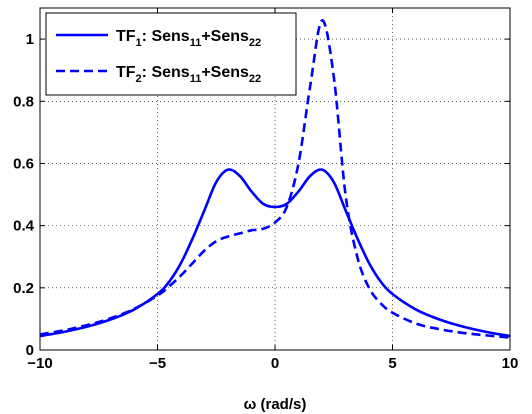 The image size is (532, 414). I want to click on legend: TF1: Sens11+Sens22 TF2: Sens11+Sens22, so click(171, 54).